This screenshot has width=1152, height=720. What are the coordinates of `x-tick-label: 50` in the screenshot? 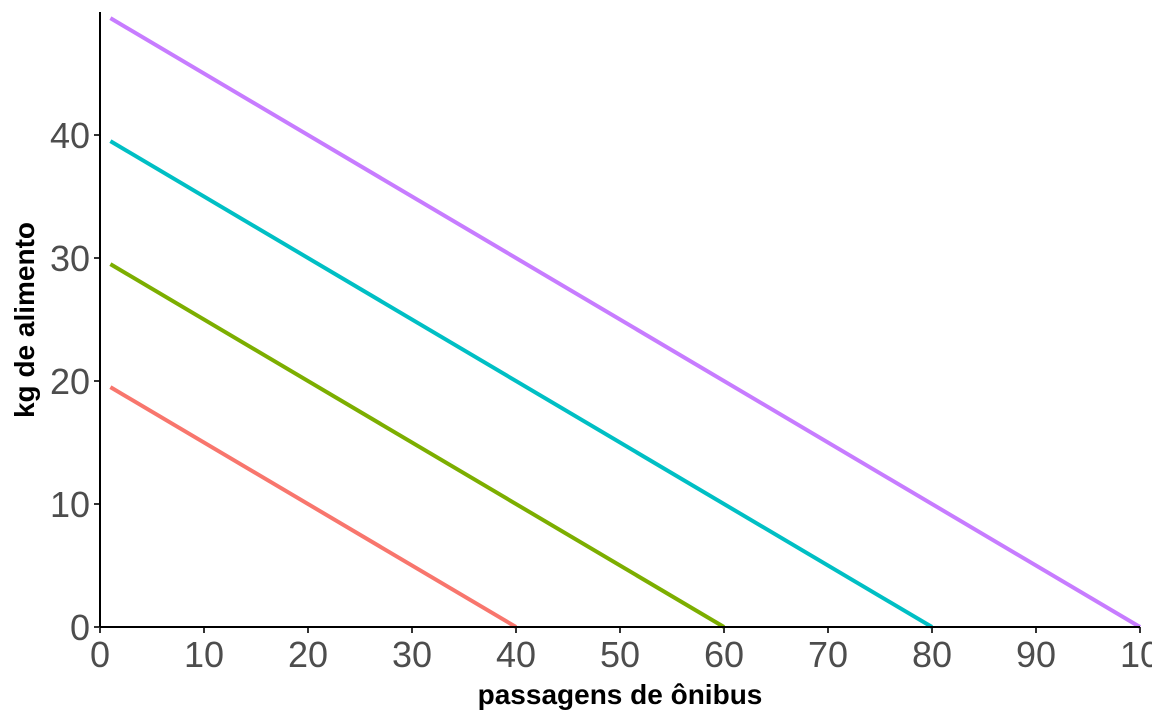 It's located at (620, 654).